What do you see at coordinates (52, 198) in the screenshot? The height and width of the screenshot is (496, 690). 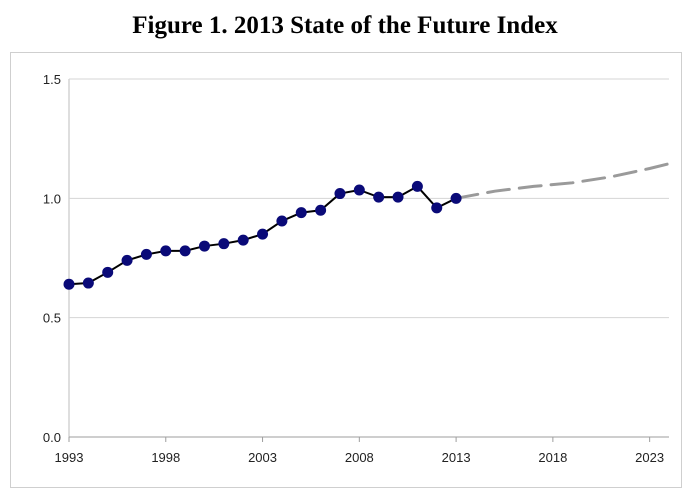 I see `y-tick-label: 1.0` at bounding box center [52, 198].